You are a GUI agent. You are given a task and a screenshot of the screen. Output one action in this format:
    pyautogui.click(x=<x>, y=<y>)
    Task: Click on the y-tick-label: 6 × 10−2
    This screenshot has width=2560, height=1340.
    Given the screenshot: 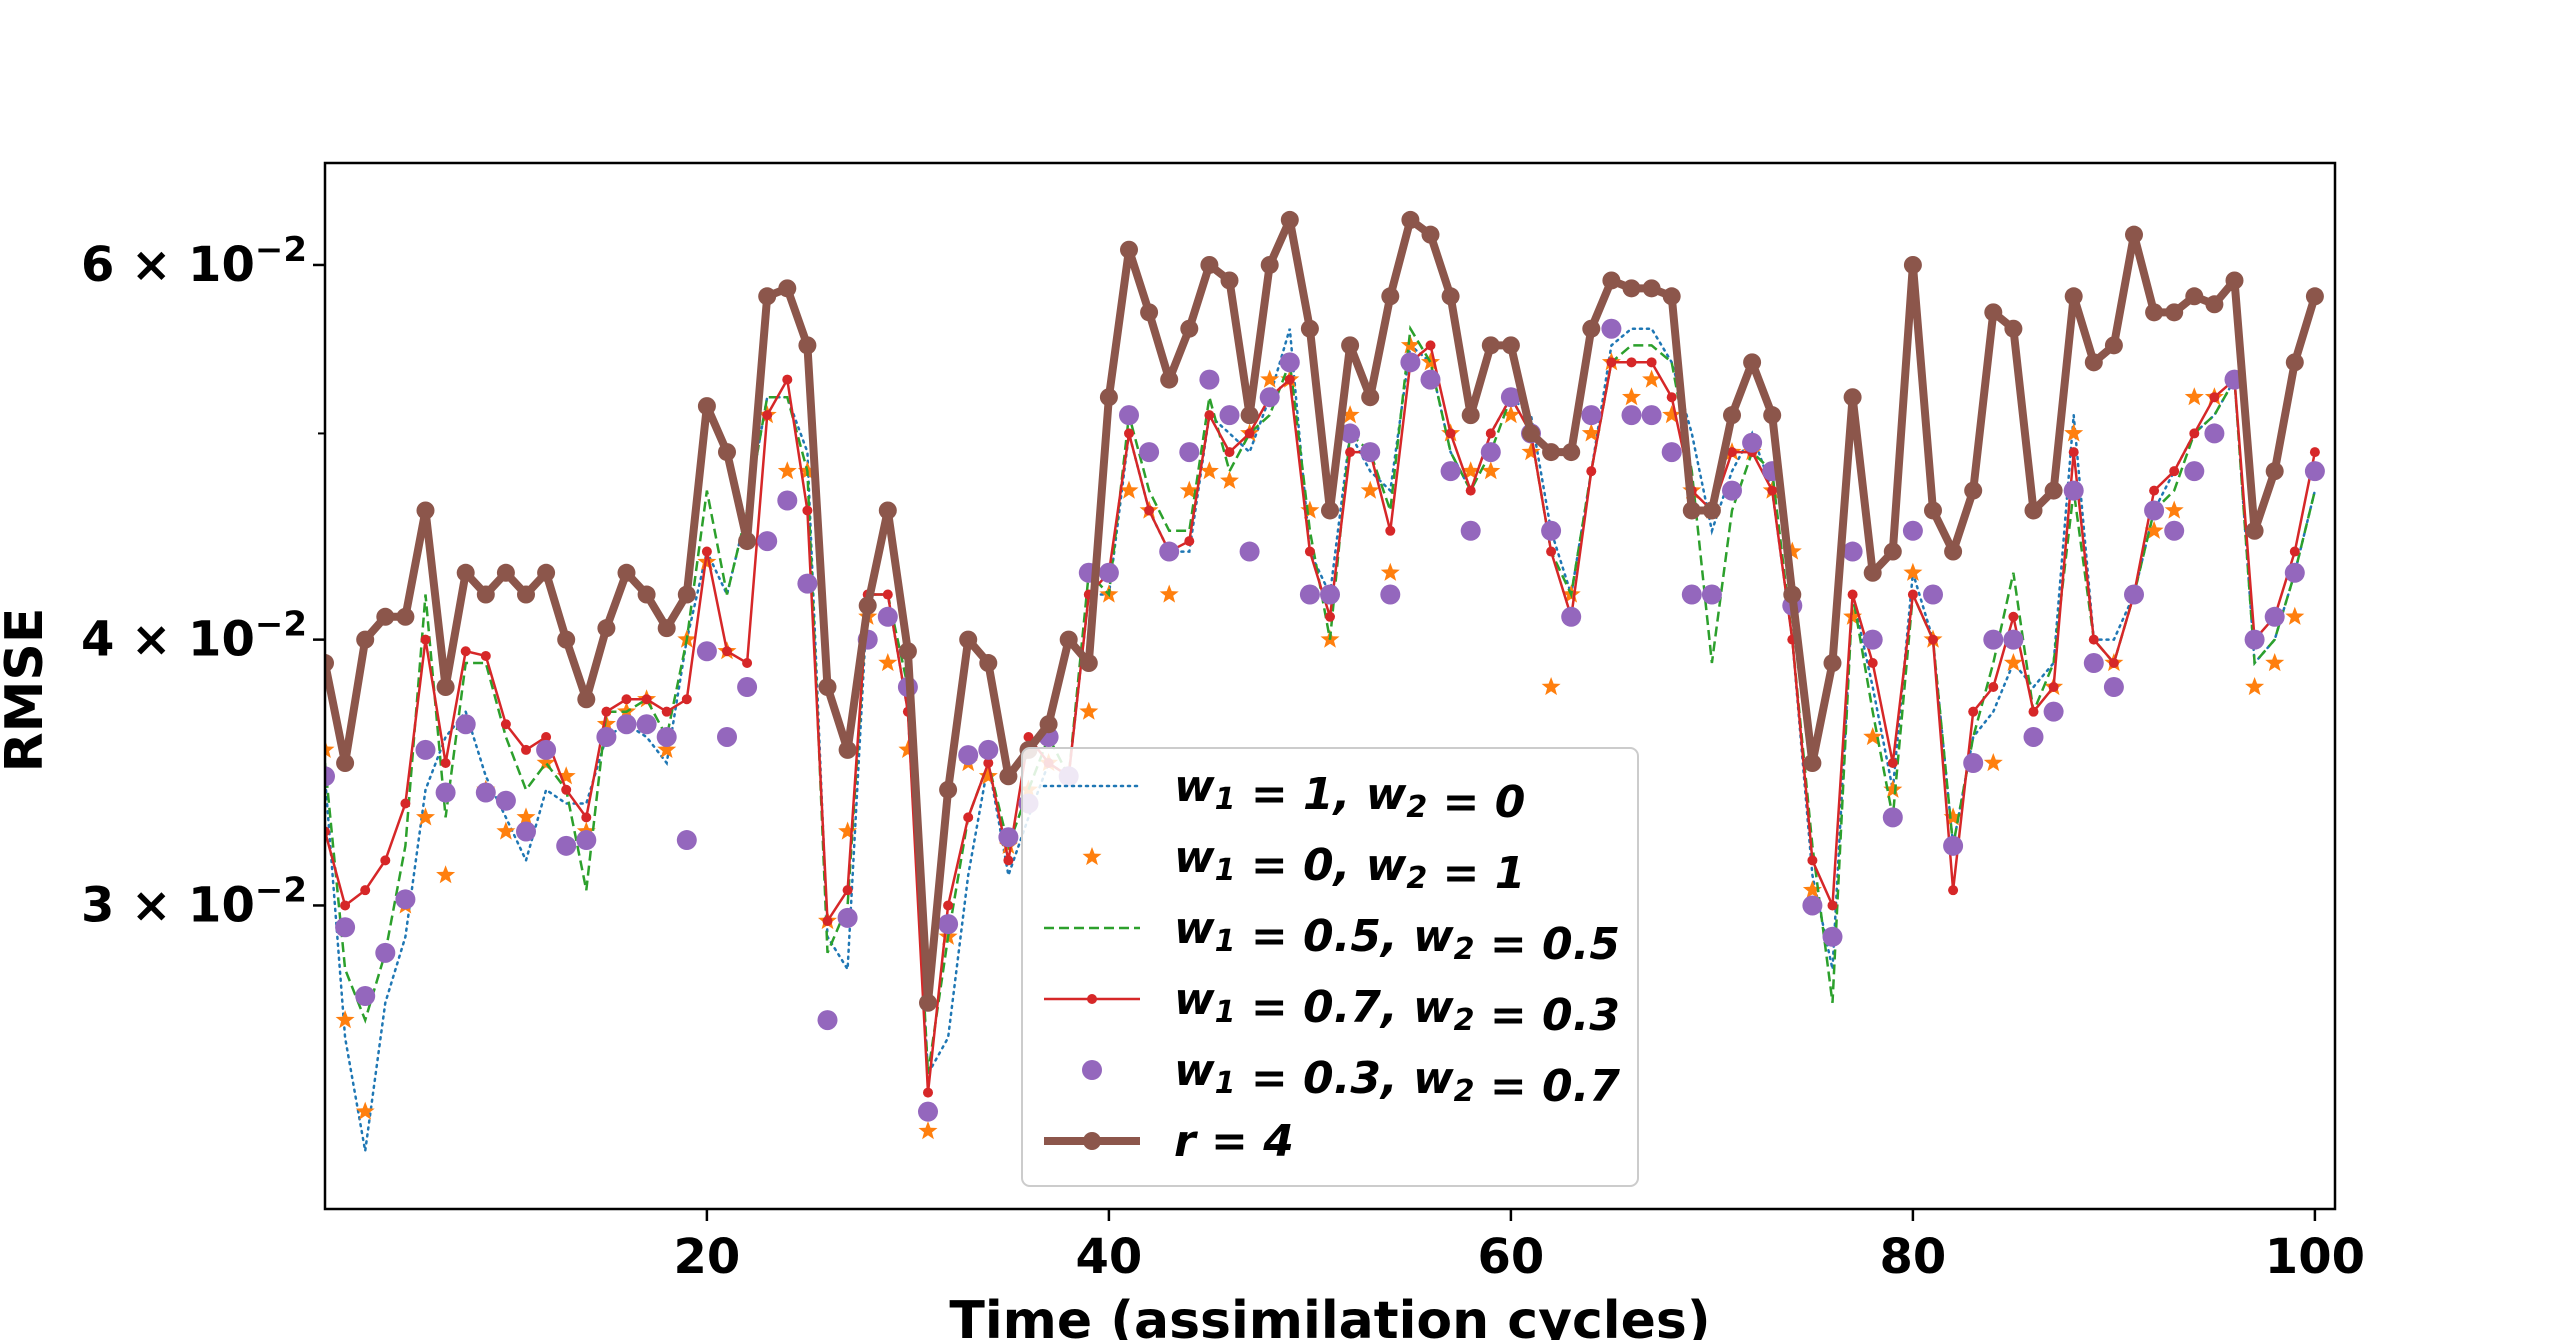 What is the action you would take?
    pyautogui.click(x=194, y=261)
    